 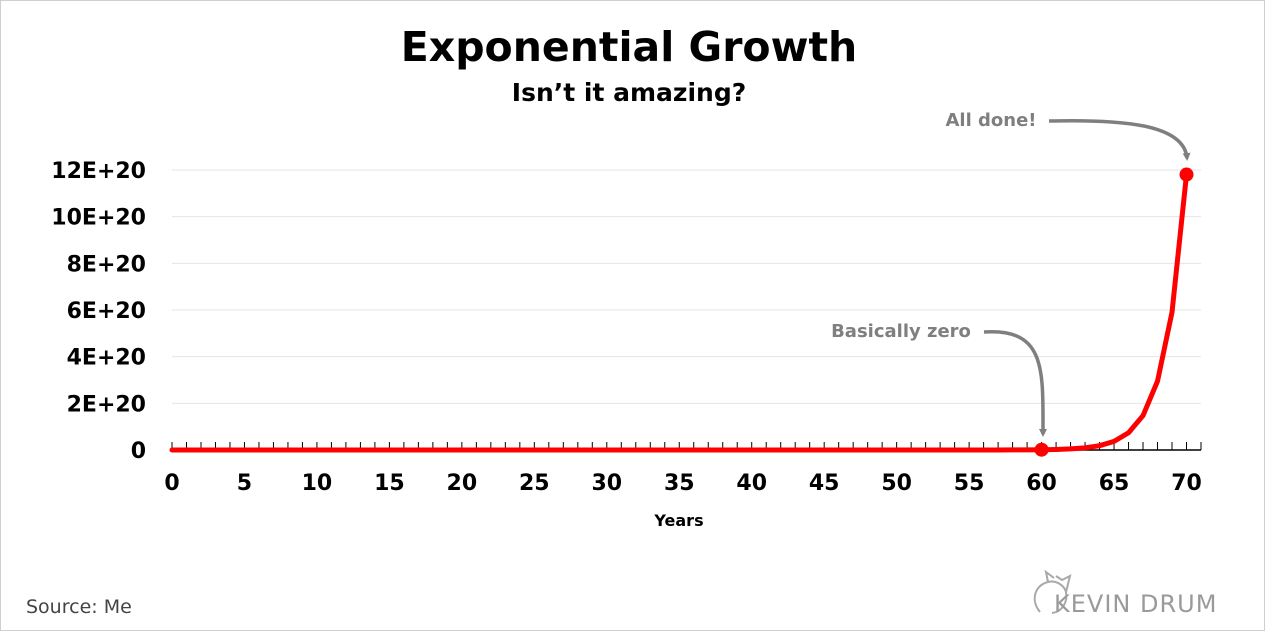 What do you see at coordinates (106, 264) in the screenshot?
I see `y-tick-label: 8E+20` at bounding box center [106, 264].